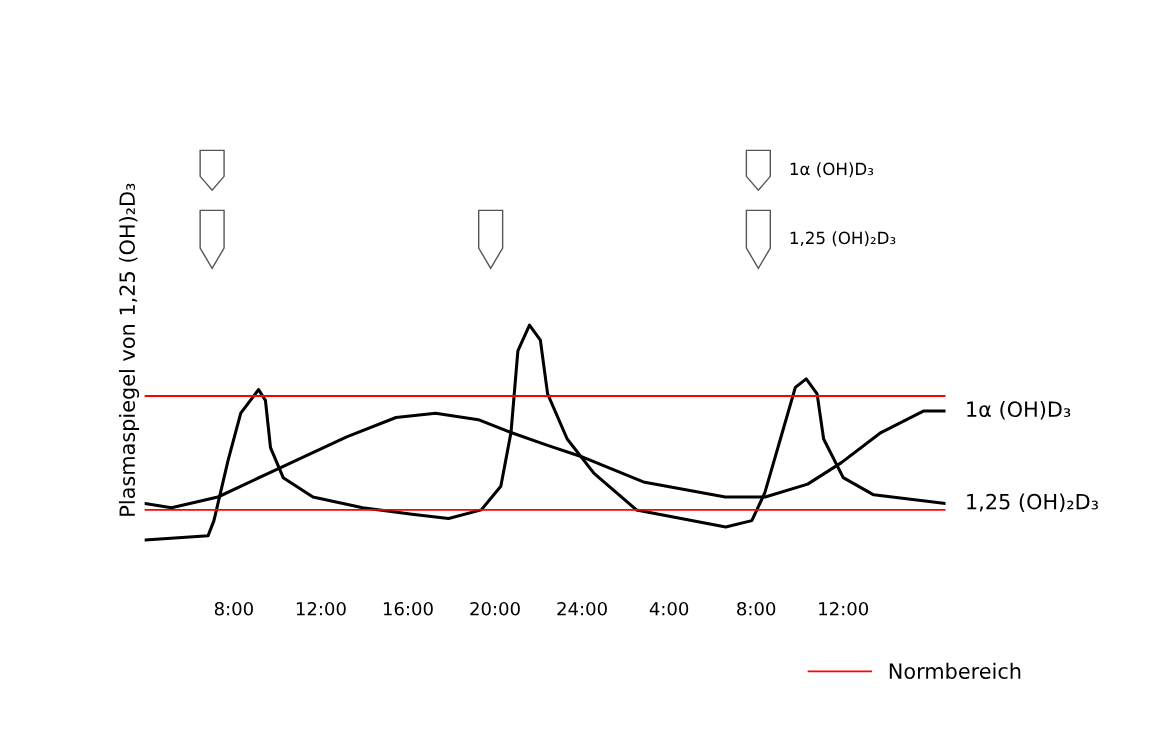  I want to click on x-tick-label: 16:00, so click(408, 608).